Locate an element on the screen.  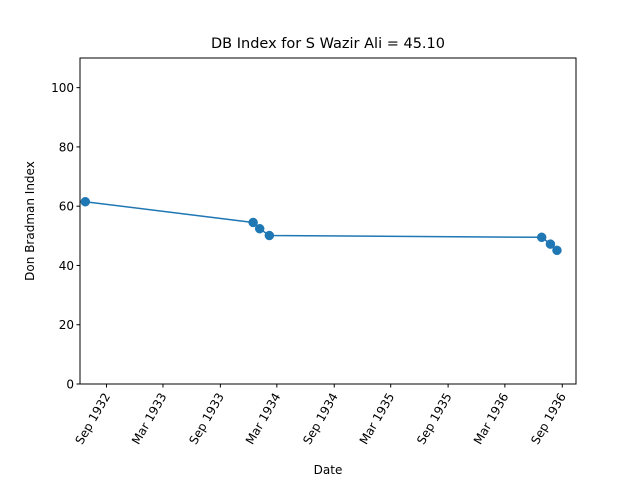
y-tick-label: 40 is located at coordinates (66, 266).